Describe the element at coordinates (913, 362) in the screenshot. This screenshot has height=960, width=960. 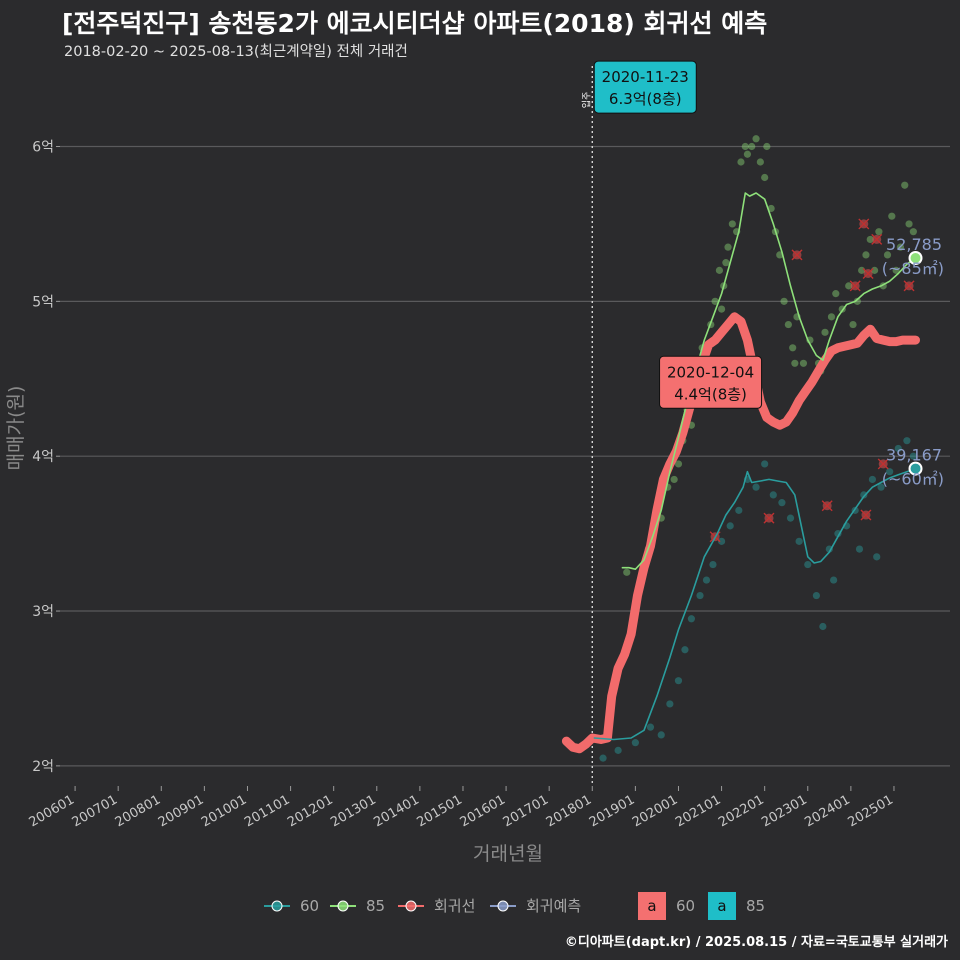
I see `end-points: 52,785 (~85㎡) 39,167 (~60㎡)` at that location.